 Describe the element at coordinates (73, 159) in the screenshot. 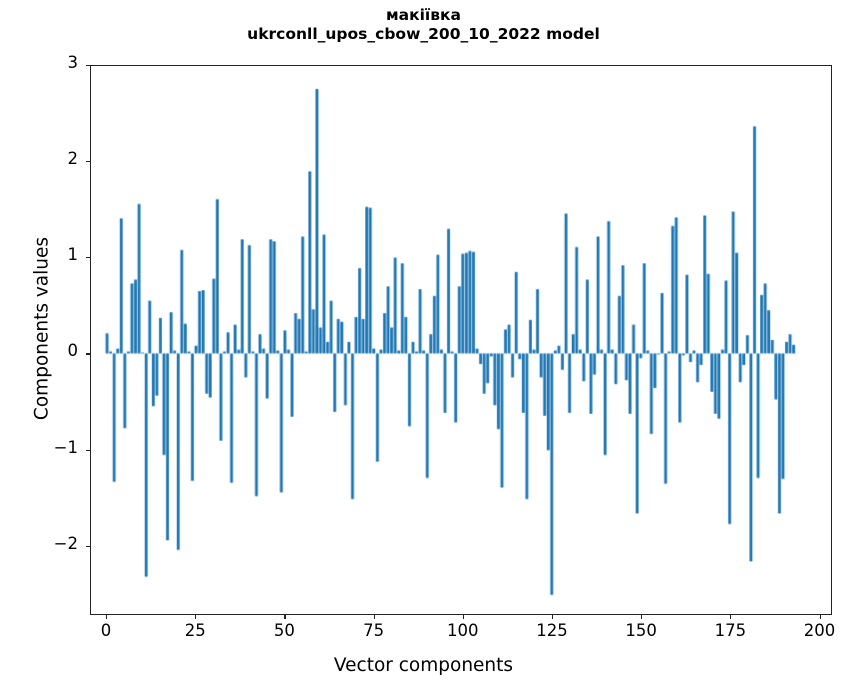

I see `y-tick-label-text: 2` at that location.